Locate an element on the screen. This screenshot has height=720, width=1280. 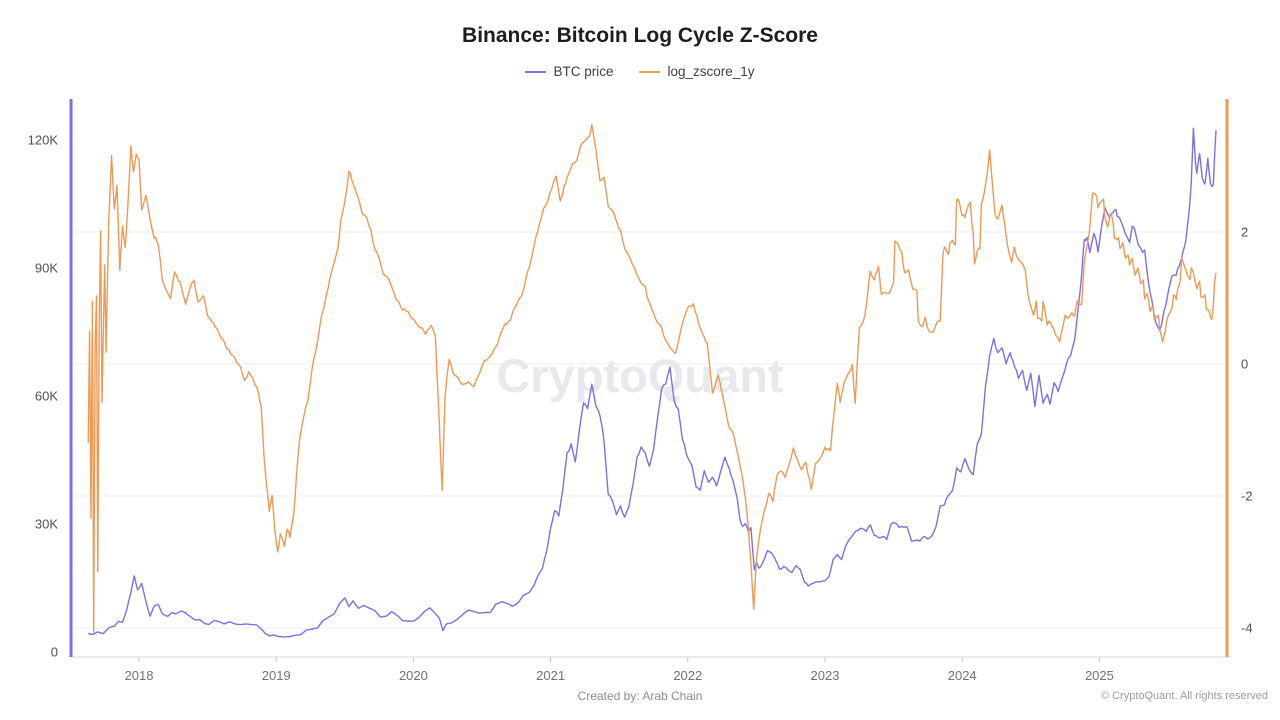
x-tick-label-2022: 2022 is located at coordinates (687, 675).